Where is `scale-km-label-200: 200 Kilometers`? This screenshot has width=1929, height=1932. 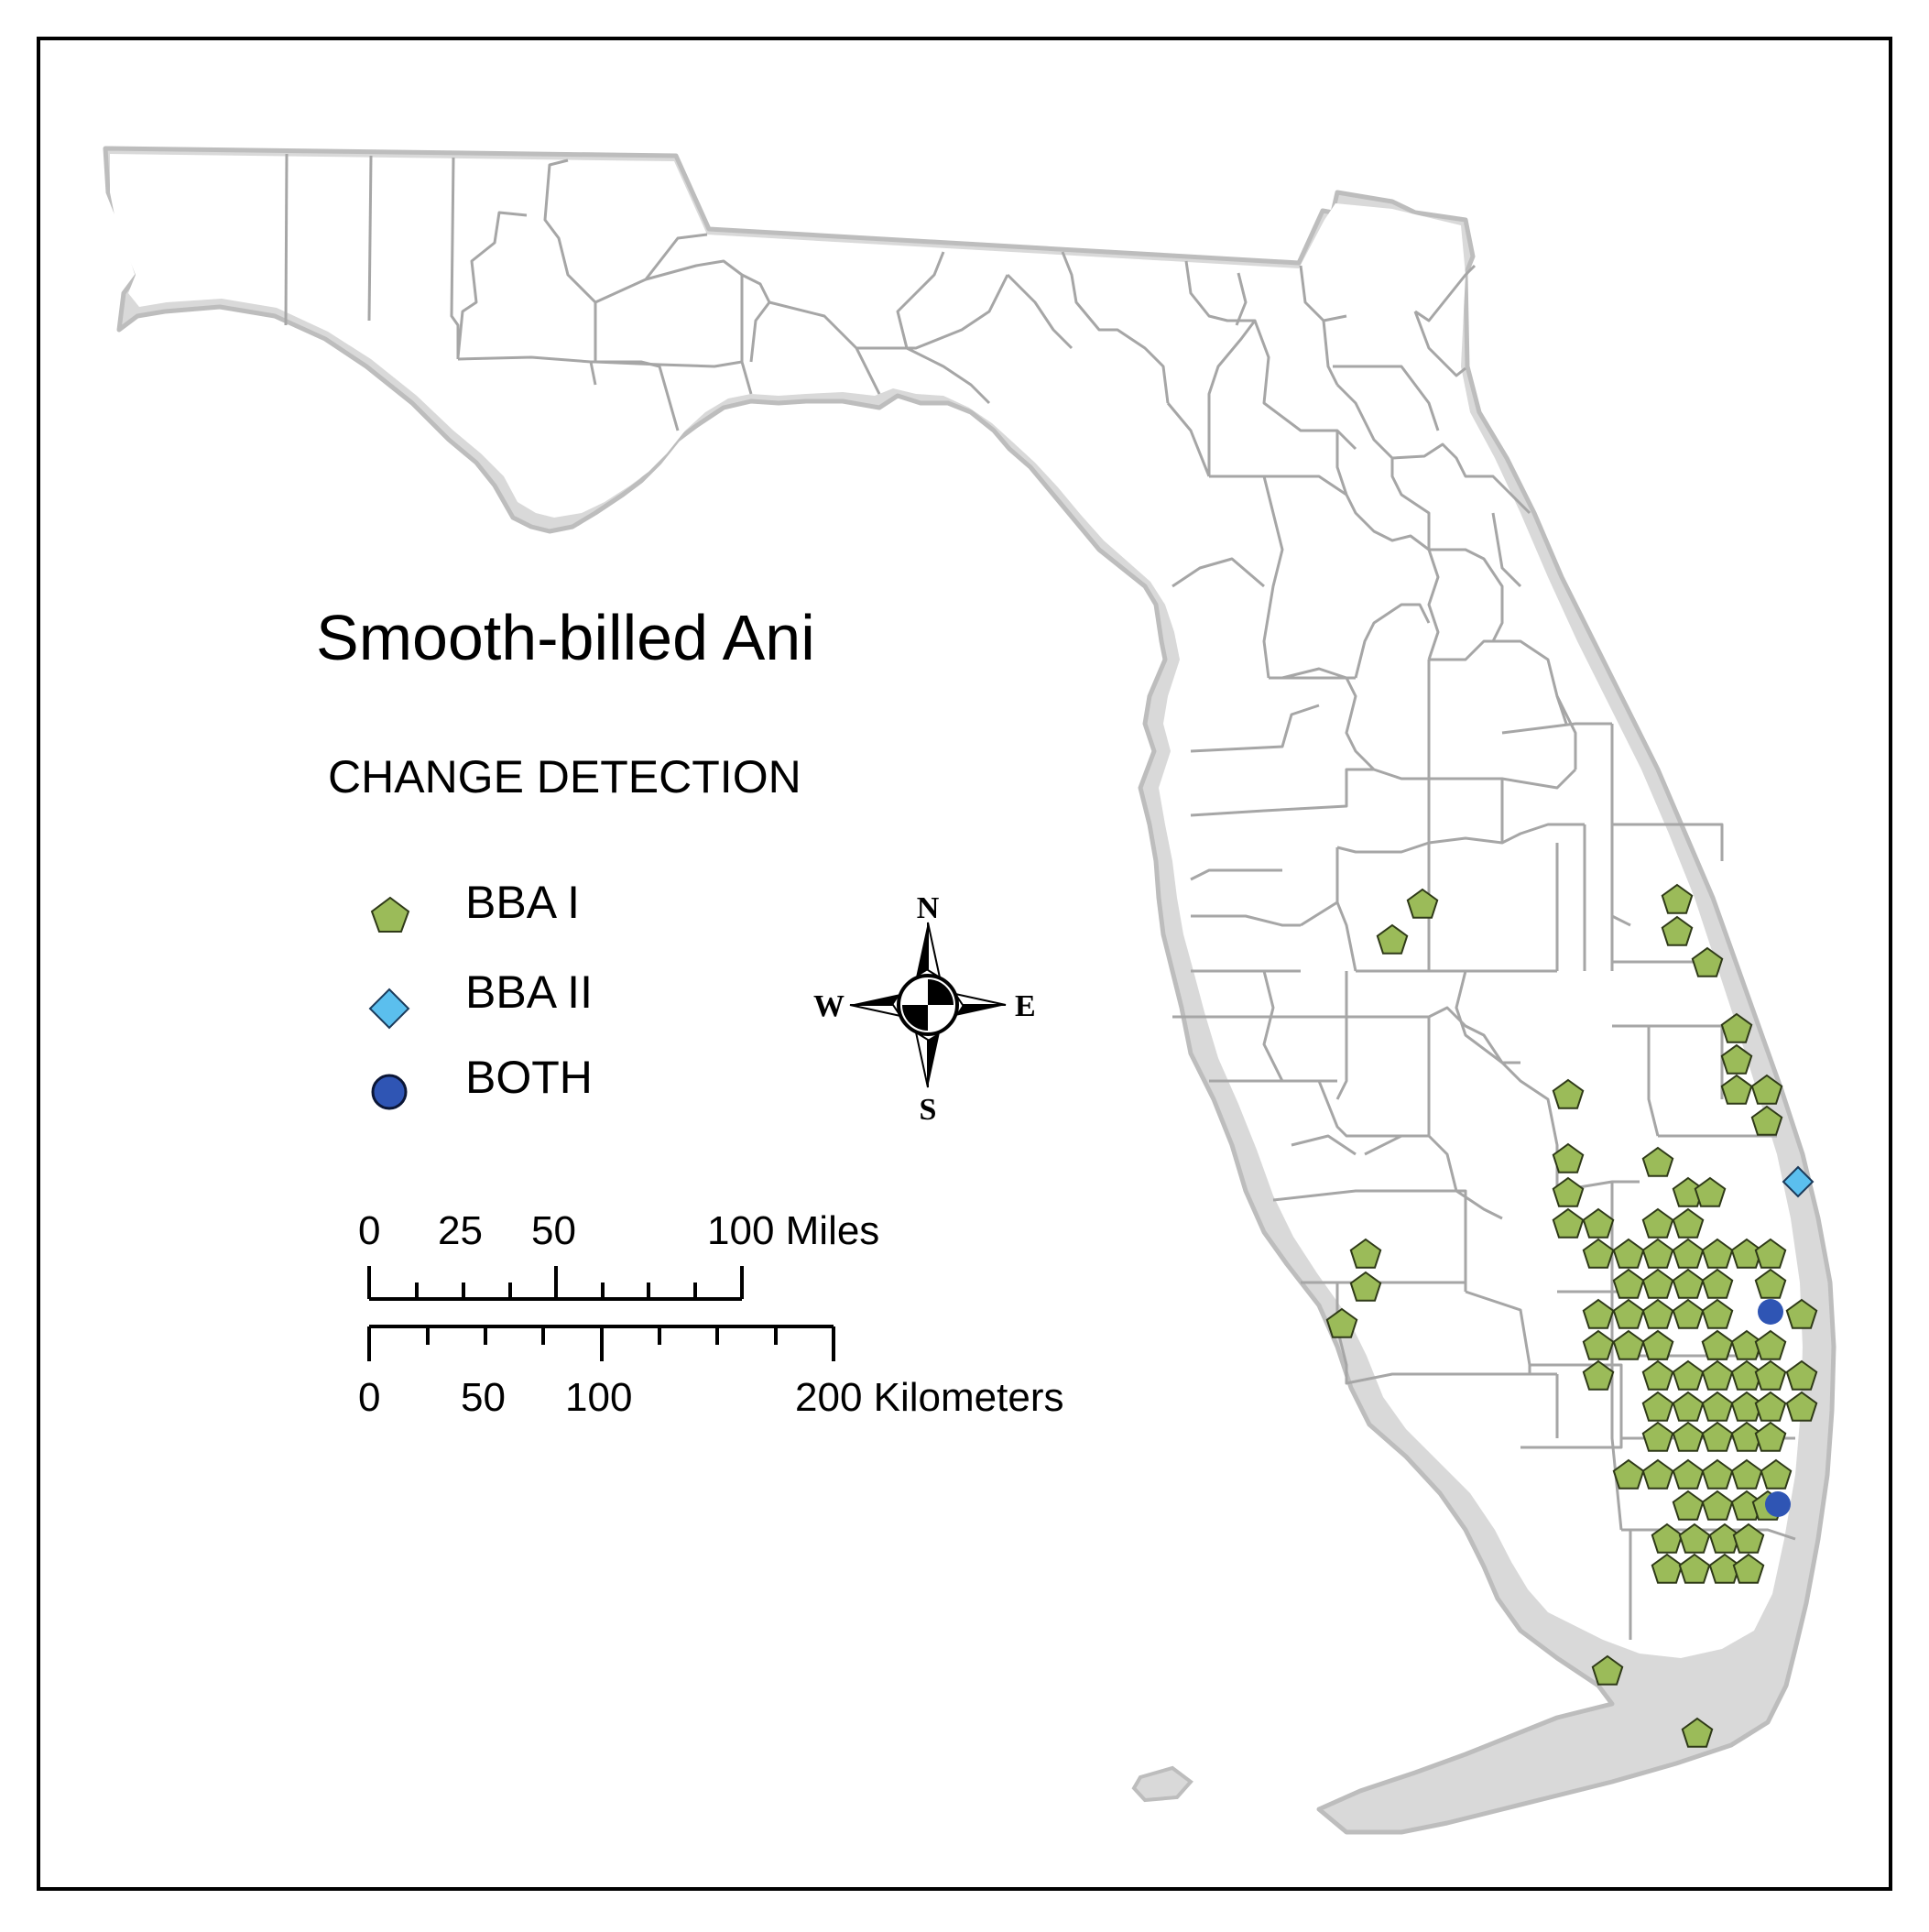 scale-km-label-200: 200 Kilometers is located at coordinates (929, 1398).